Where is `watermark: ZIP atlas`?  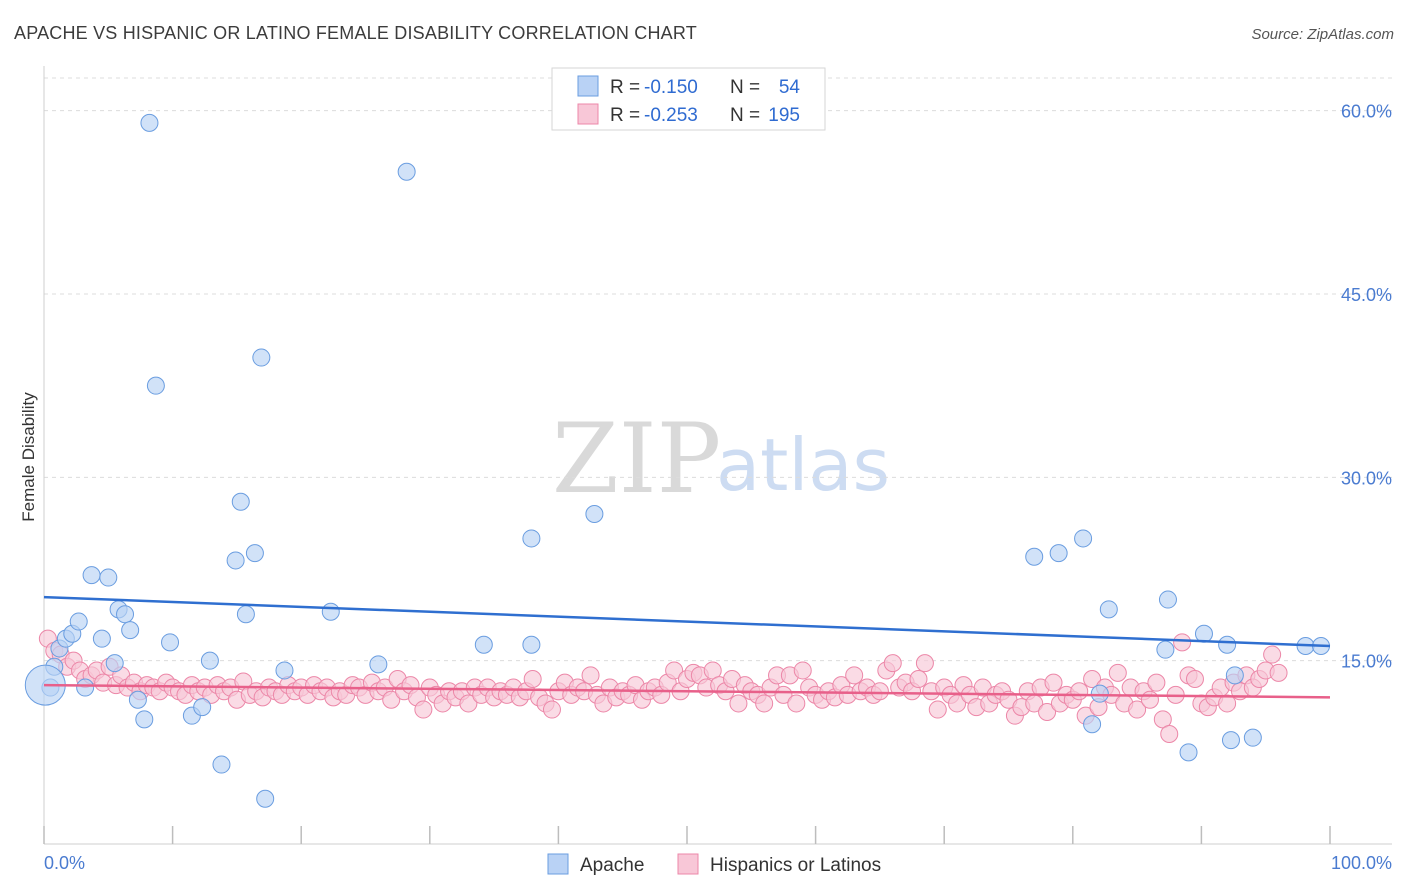 watermark: ZIP atlas is located at coordinates (721, 459).